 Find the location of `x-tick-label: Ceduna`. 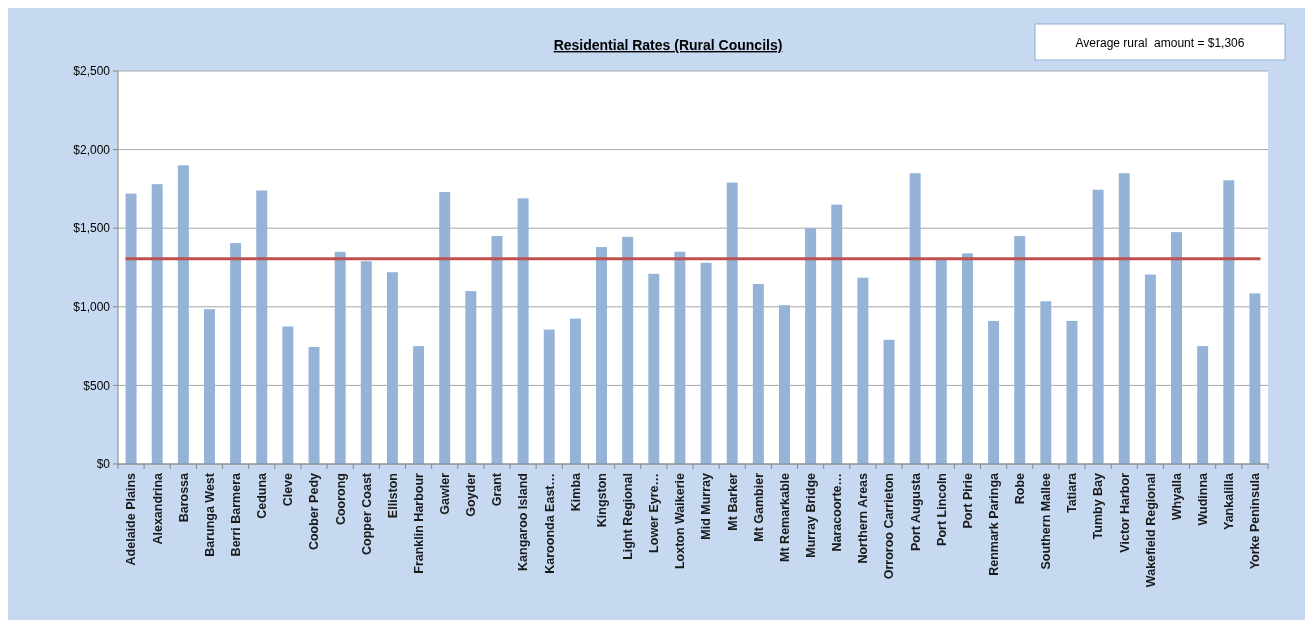

x-tick-label: Ceduna is located at coordinates (262, 495).